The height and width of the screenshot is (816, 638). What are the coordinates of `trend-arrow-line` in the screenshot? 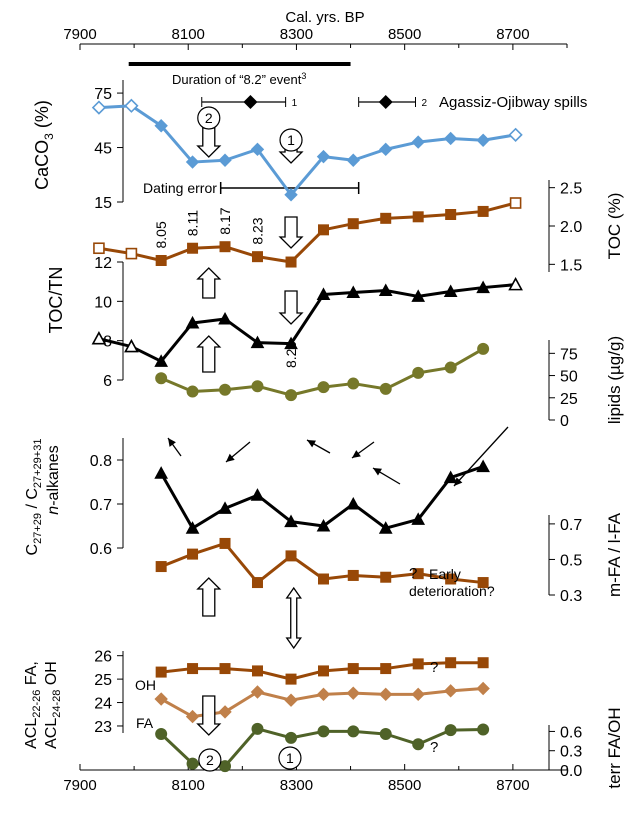 It's located at (481, 456).